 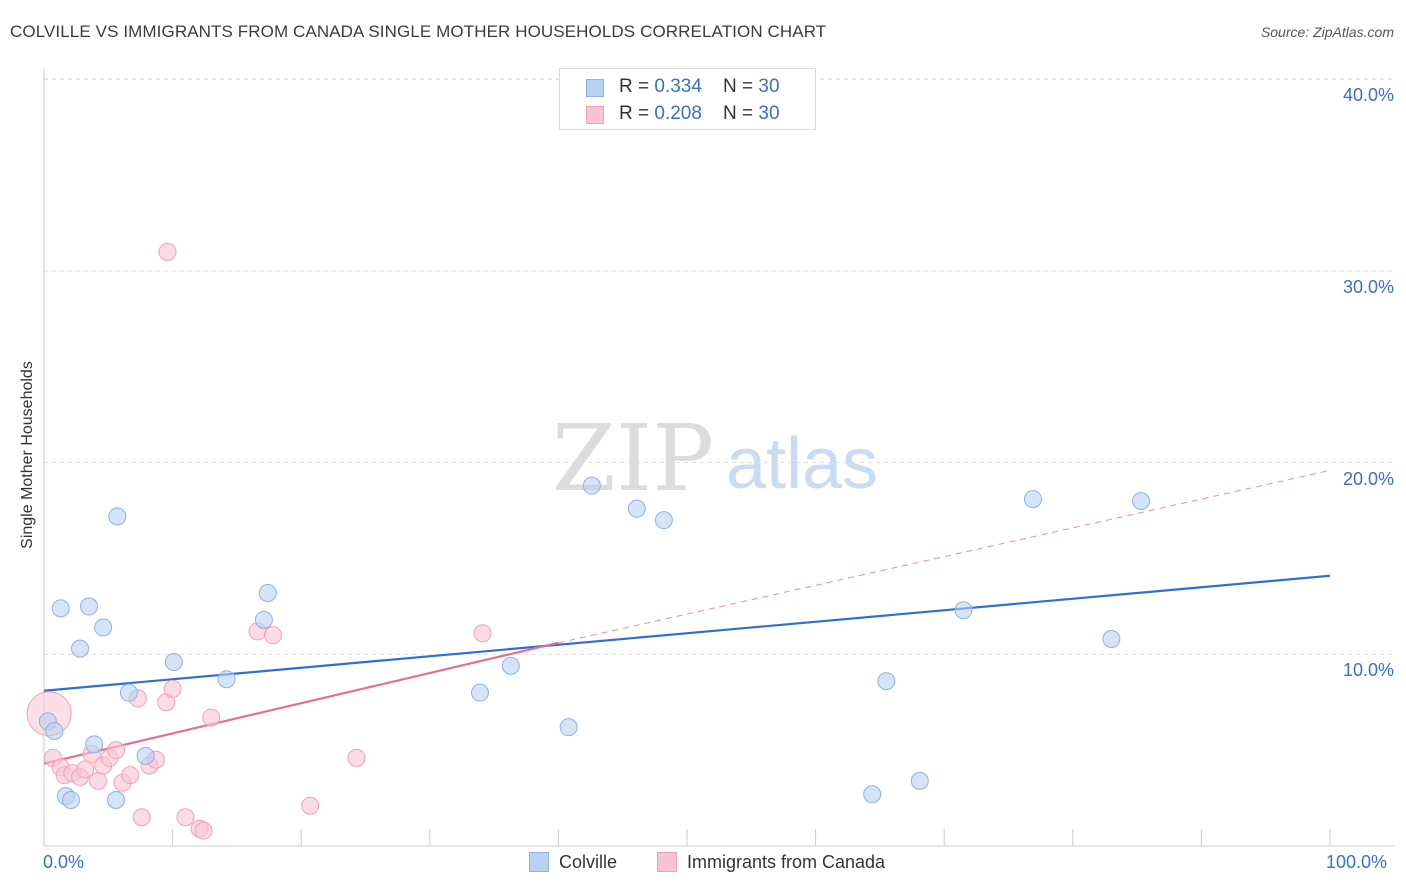 I want to click on legend-text-colville: R = 0.334 N = 30, so click(x=699, y=87).